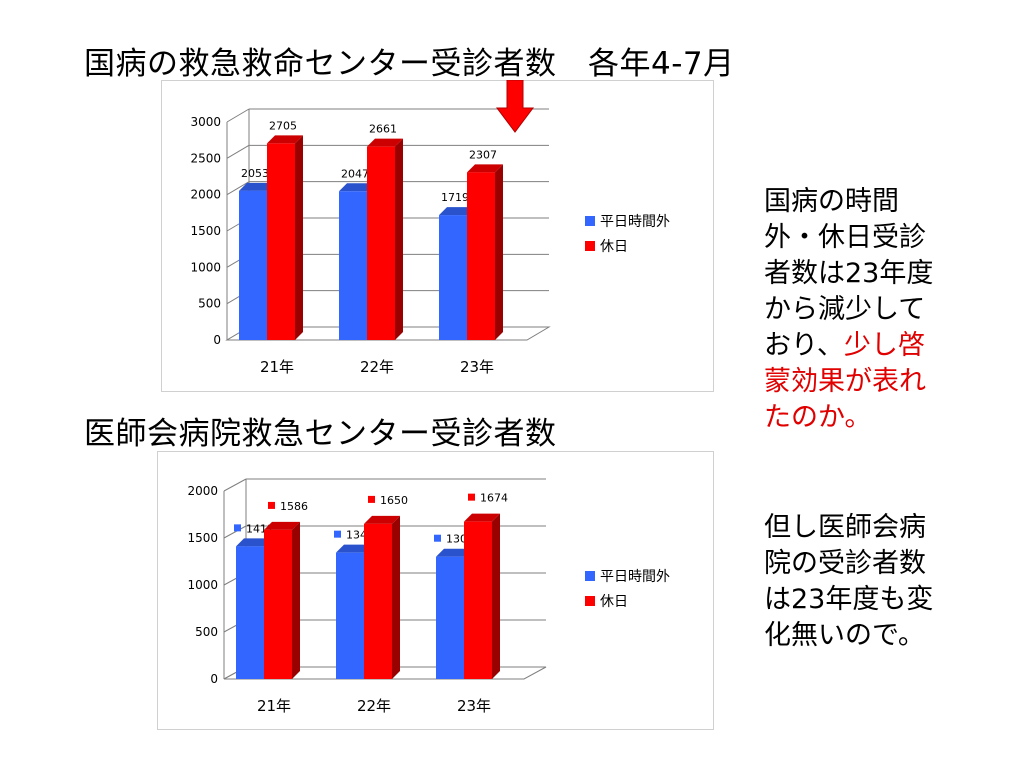  Describe the element at coordinates (494, 498) in the screenshot. I see `data-label: 1674` at that location.